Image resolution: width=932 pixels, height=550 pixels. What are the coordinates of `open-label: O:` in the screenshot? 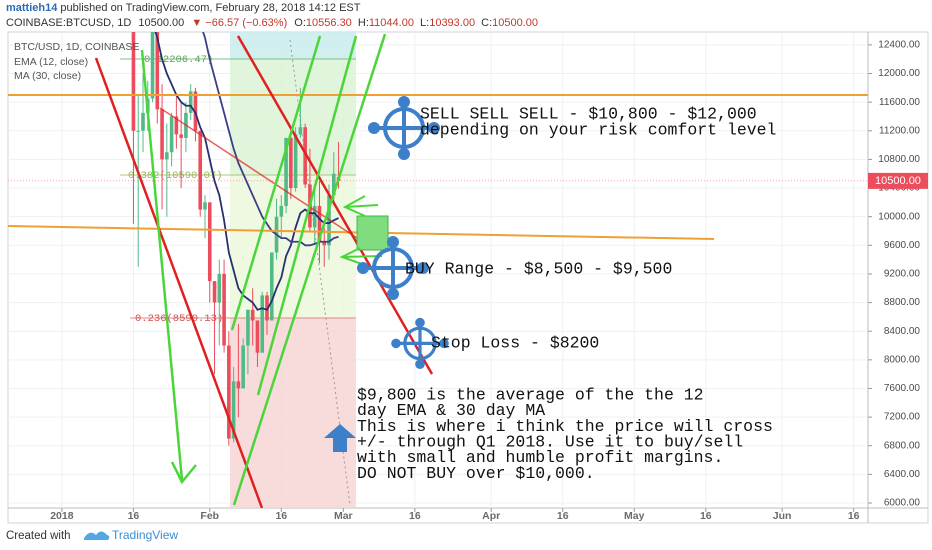 It's located at (300, 23).